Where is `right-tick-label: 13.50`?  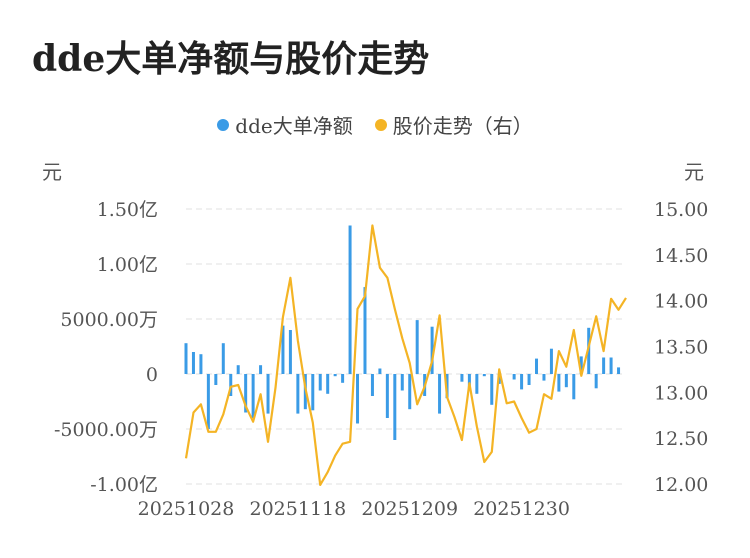
right-tick-label: 13.50 is located at coordinates (681, 348).